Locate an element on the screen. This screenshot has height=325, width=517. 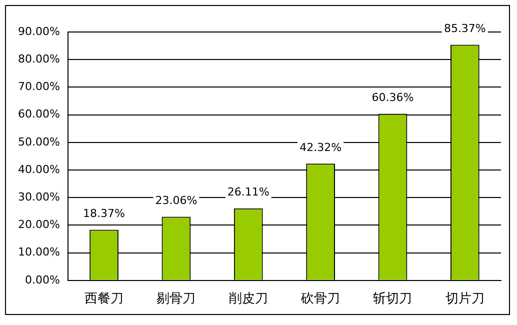
y-tick-label: 30.00% is located at coordinates (39, 197).